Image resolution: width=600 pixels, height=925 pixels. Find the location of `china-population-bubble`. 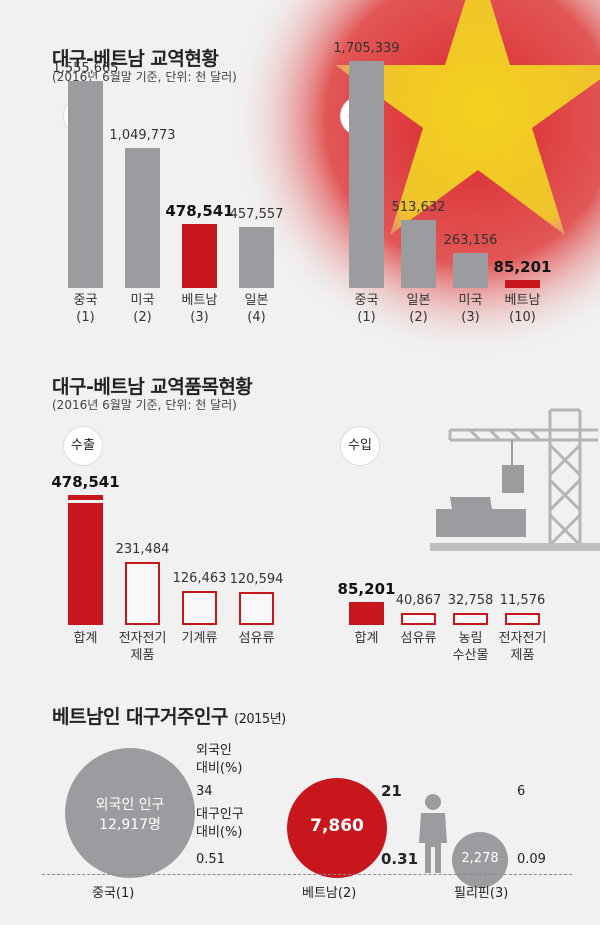

china-population-bubble is located at coordinates (130, 813).